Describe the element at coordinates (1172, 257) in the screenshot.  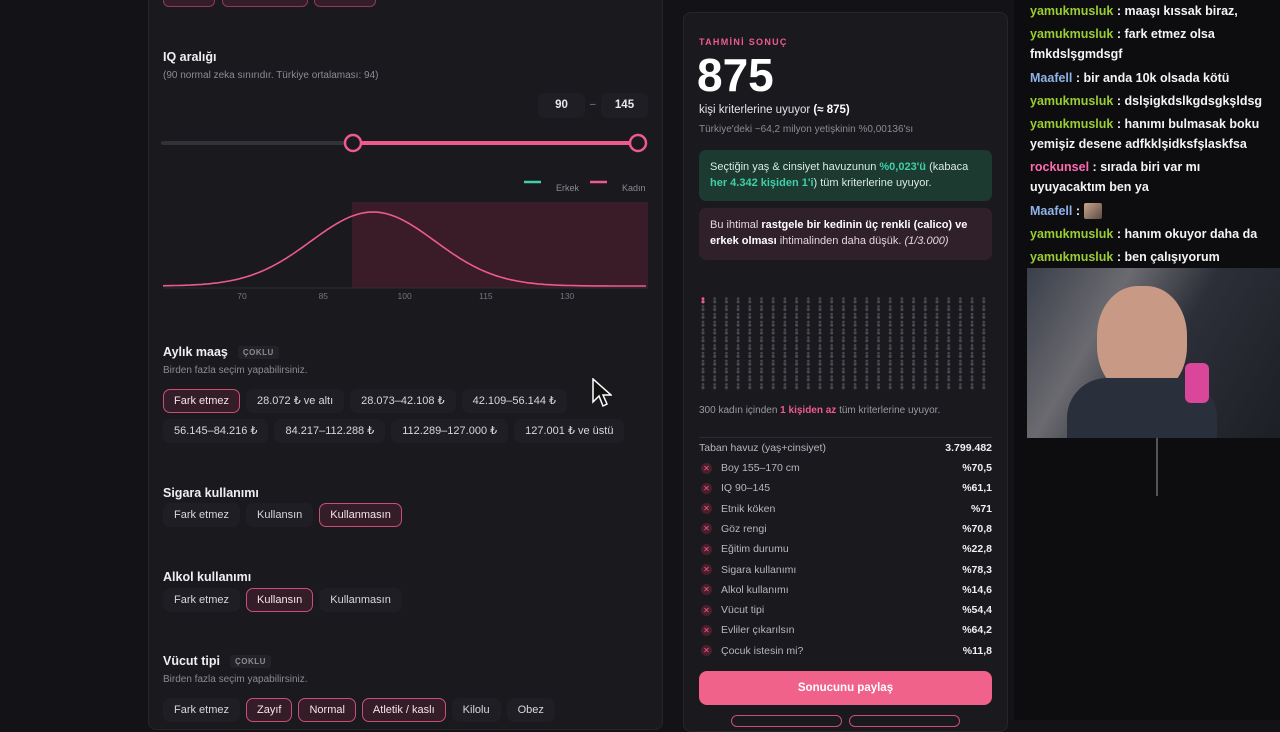
I see `chat-text: ben çalışıyorum` at that location.